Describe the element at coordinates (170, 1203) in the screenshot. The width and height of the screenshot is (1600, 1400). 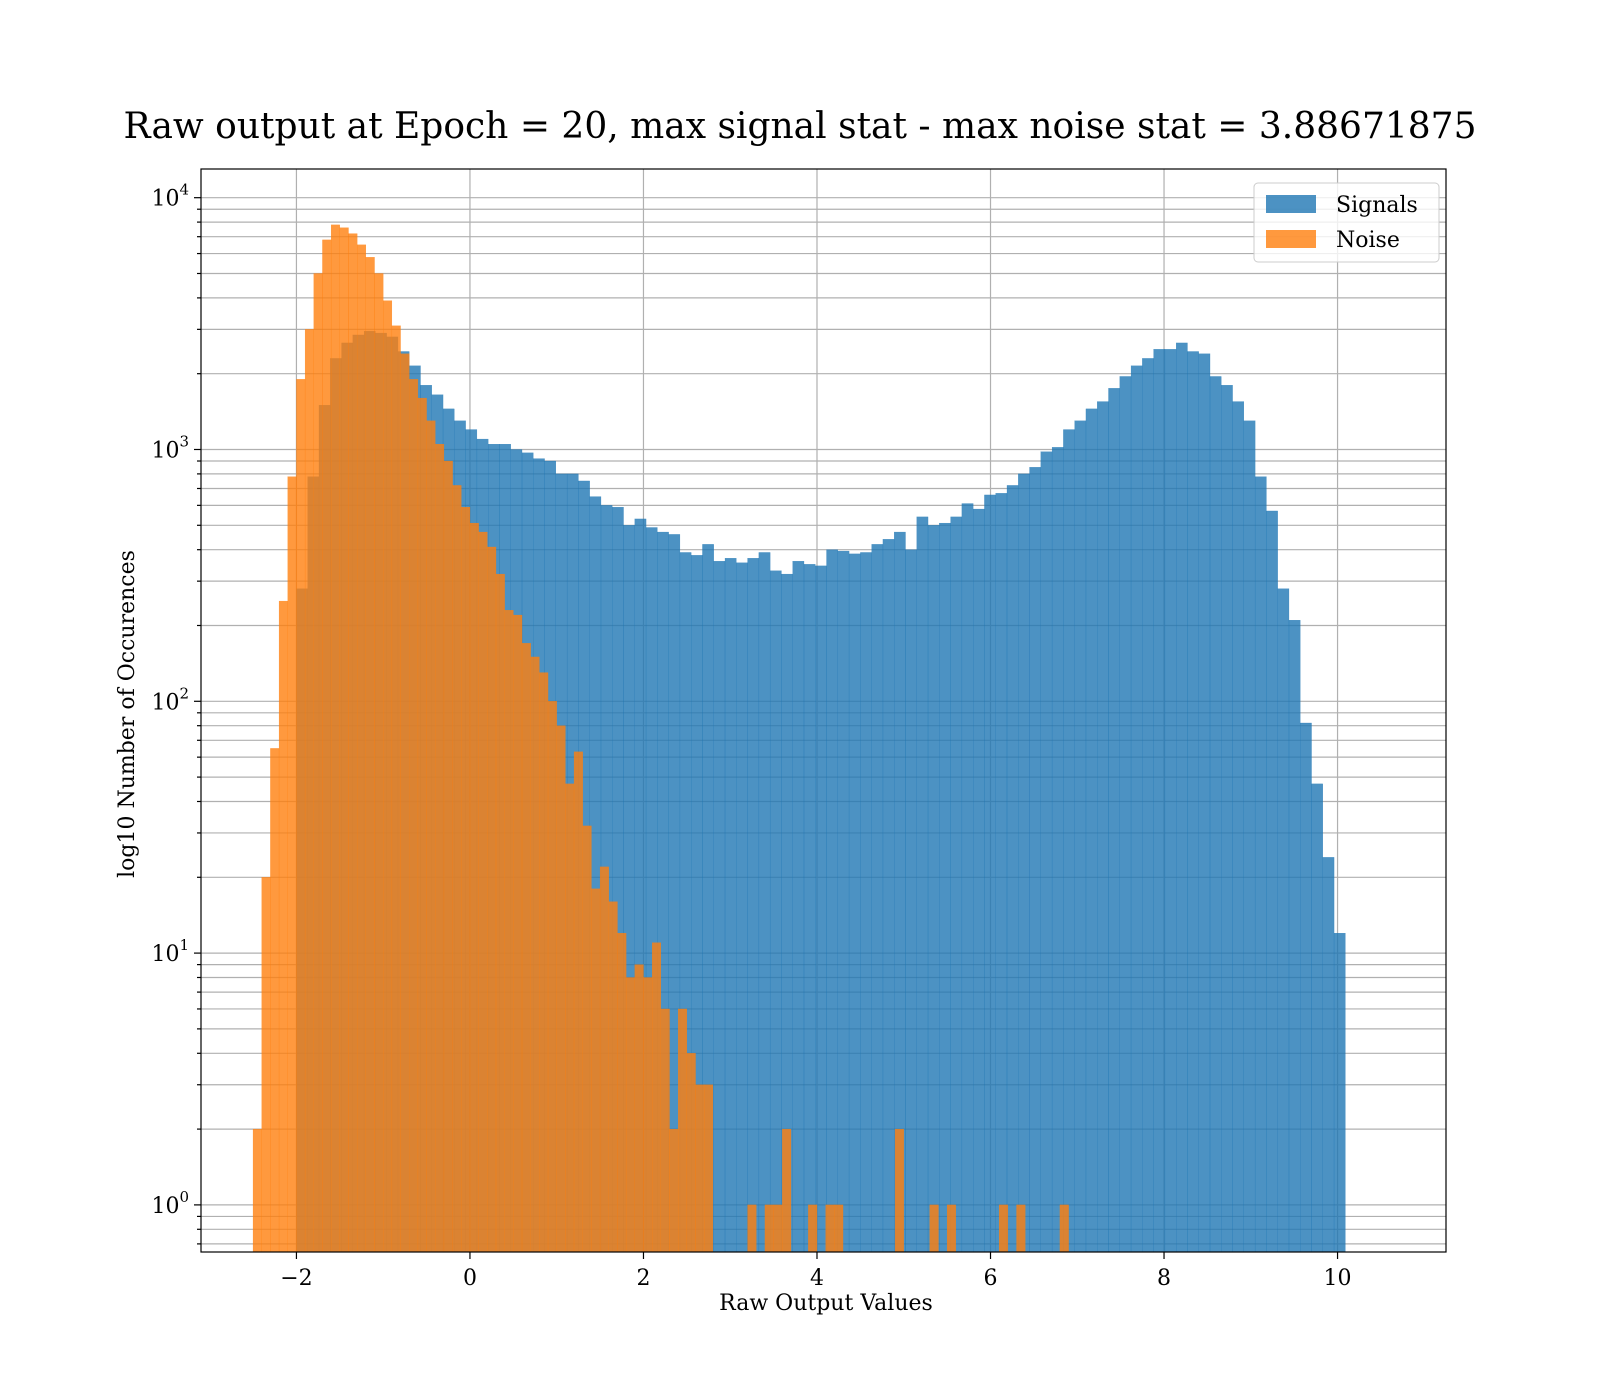
I see `y-tick-label: 10⁰` at that location.